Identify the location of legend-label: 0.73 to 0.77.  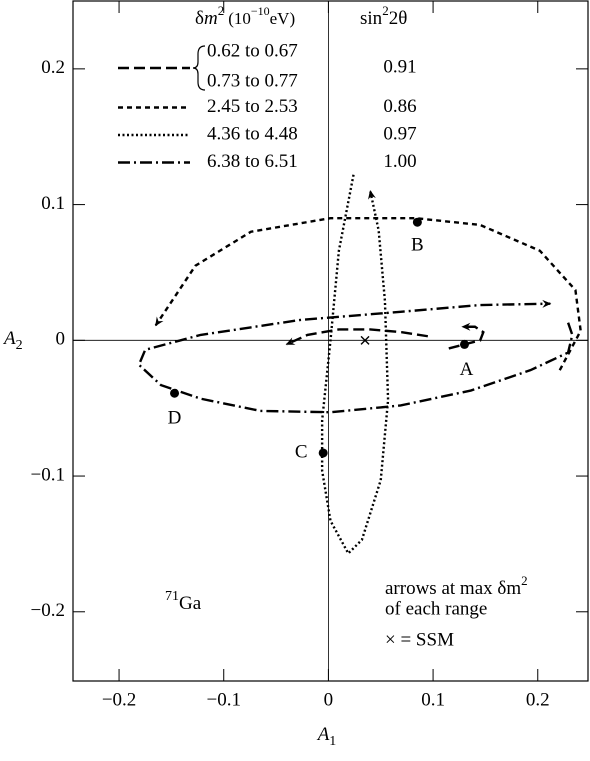
(252, 80).